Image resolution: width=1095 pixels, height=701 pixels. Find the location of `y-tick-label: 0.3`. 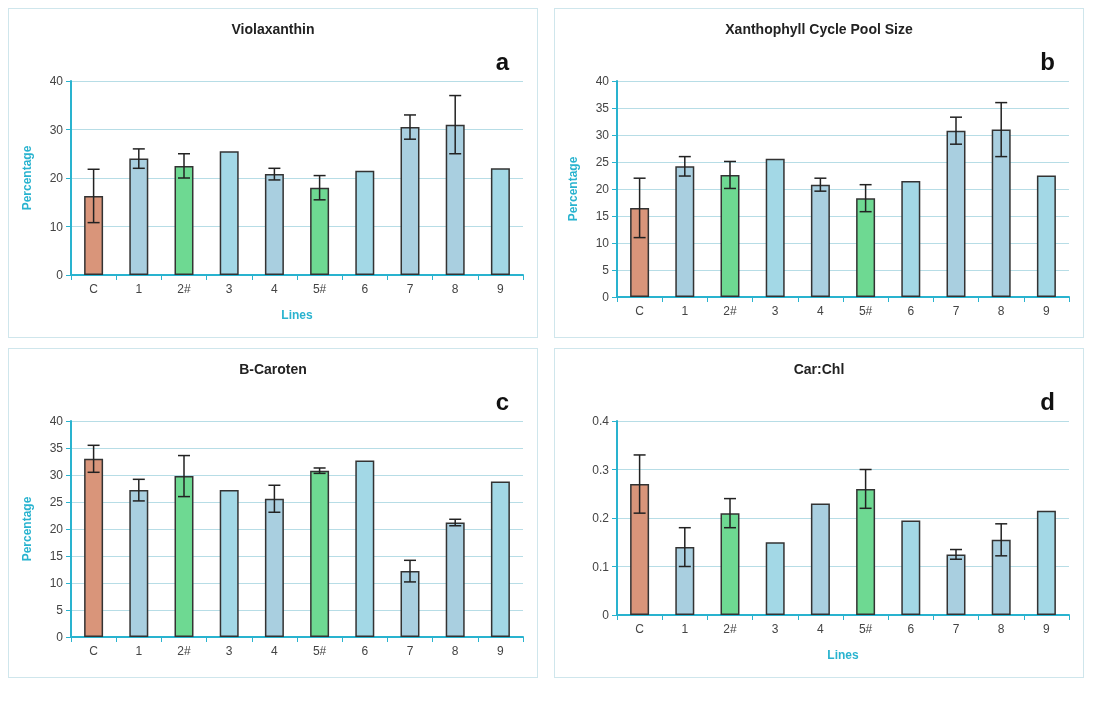

y-tick-label: 0.3 is located at coordinates (601, 469).